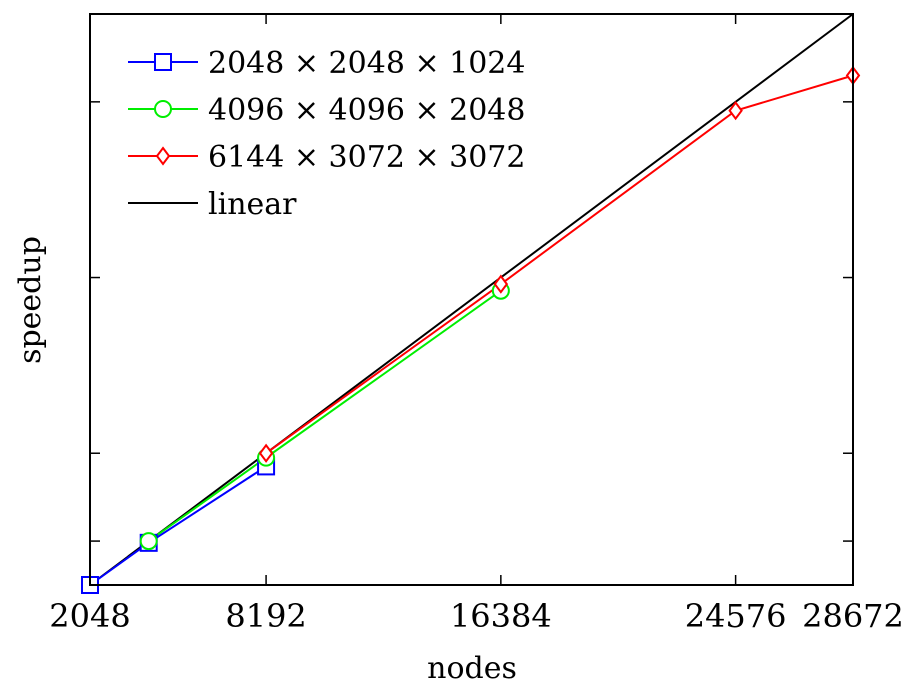 Image resolution: width=920 pixels, height=694 pixels. I want to click on x-tick-label: 16384, so click(501, 616).